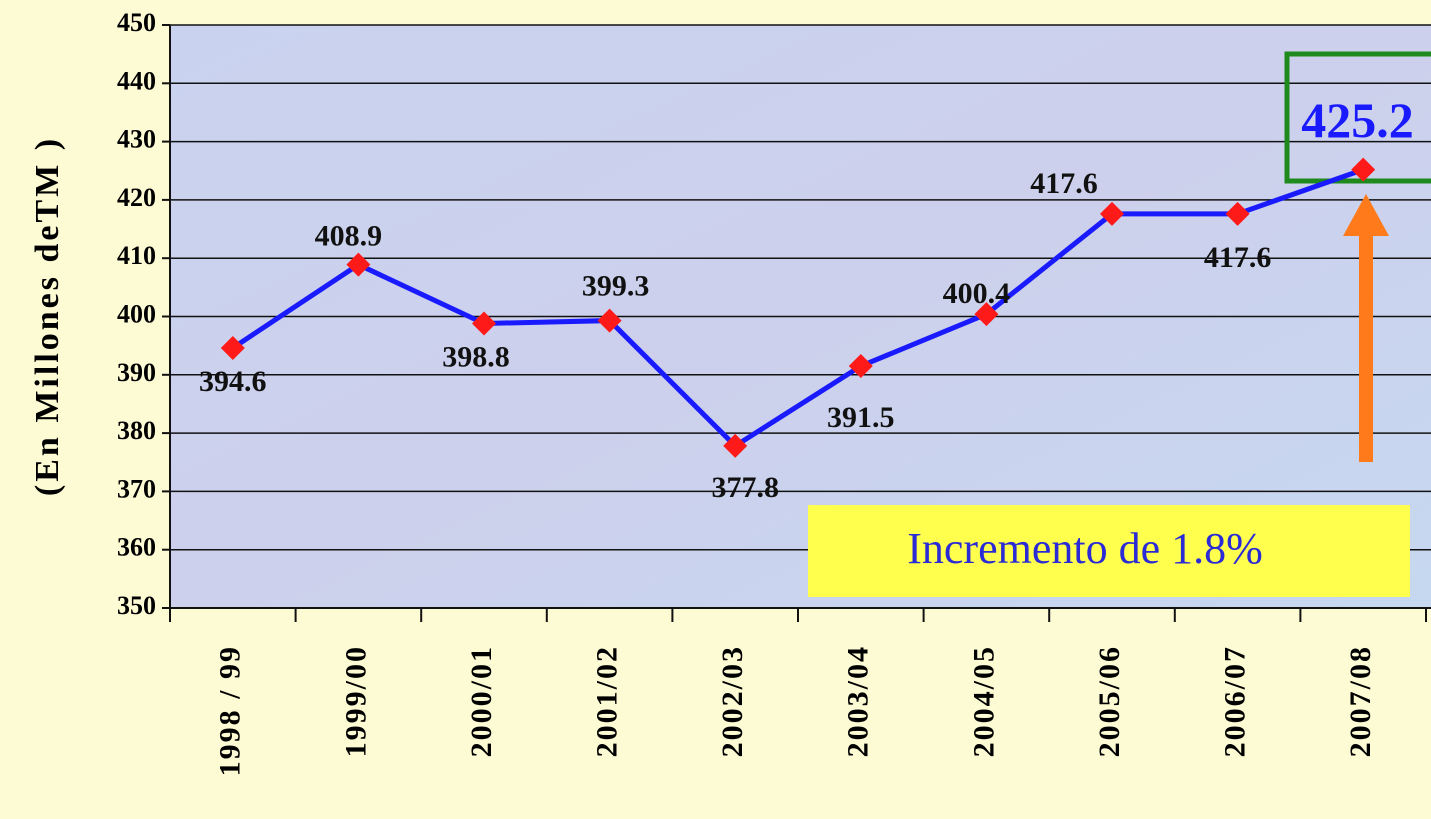  I want to click on highlight-box, so click(1357, 117).